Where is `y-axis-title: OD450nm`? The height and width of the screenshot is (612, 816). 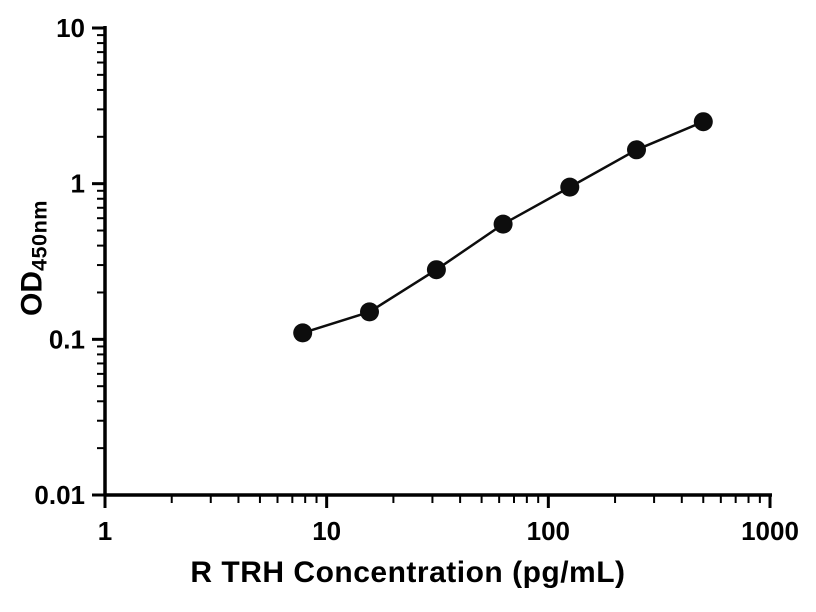 y-axis-title: OD450nm is located at coordinates (33, 258).